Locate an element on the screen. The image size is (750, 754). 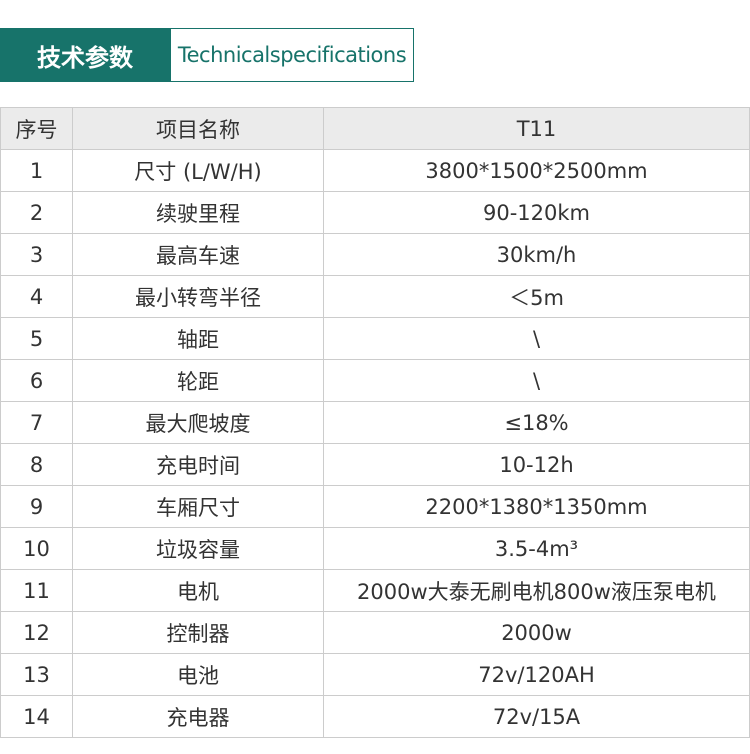
table-cell: 电池 is located at coordinates (198, 674).